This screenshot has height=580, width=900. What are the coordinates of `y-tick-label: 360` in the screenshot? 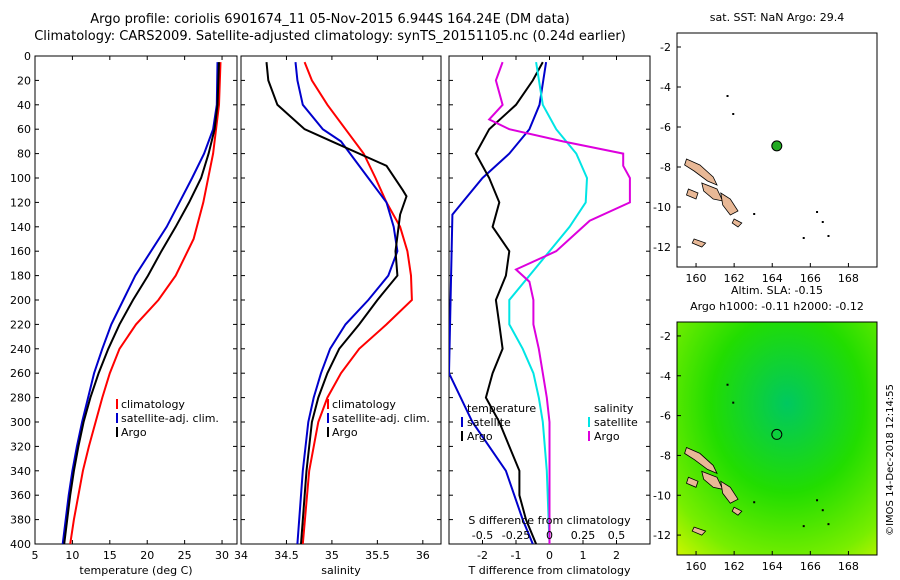 It's located at (20, 495).